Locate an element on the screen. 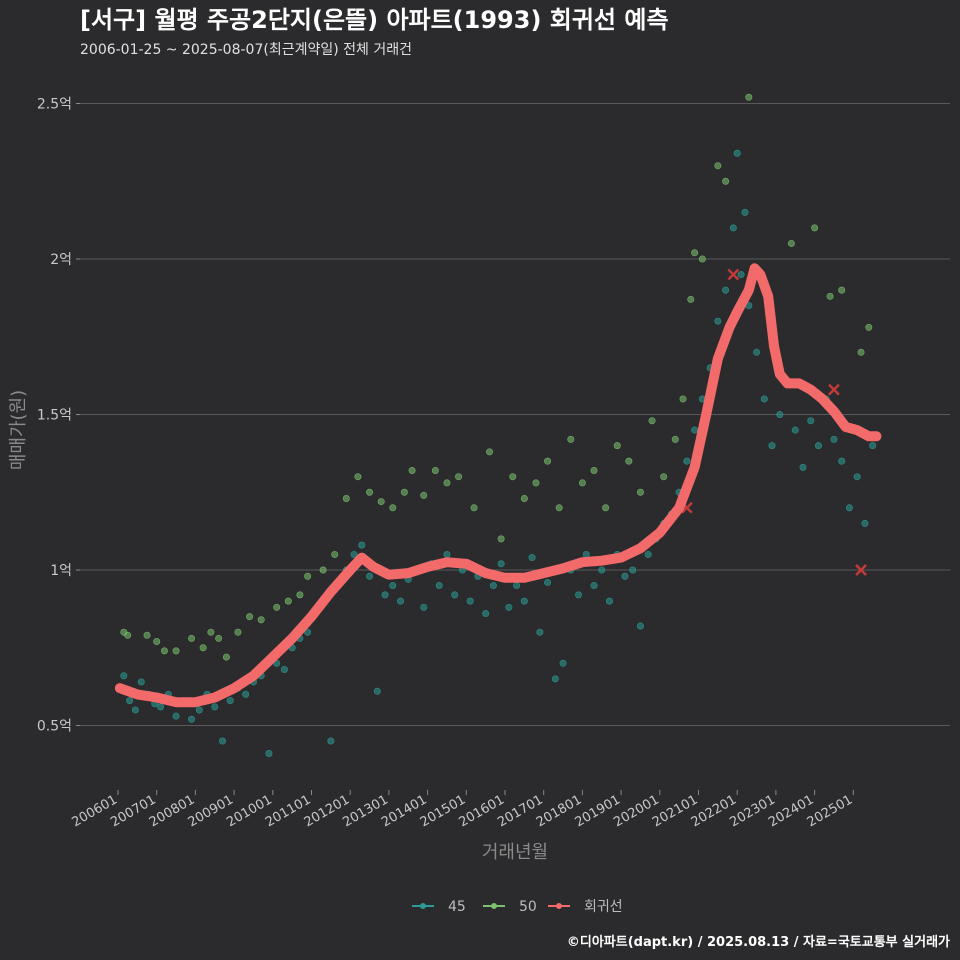 The height and width of the screenshot is (960, 960). y-tick-label: 2억 is located at coordinates (61, 260).